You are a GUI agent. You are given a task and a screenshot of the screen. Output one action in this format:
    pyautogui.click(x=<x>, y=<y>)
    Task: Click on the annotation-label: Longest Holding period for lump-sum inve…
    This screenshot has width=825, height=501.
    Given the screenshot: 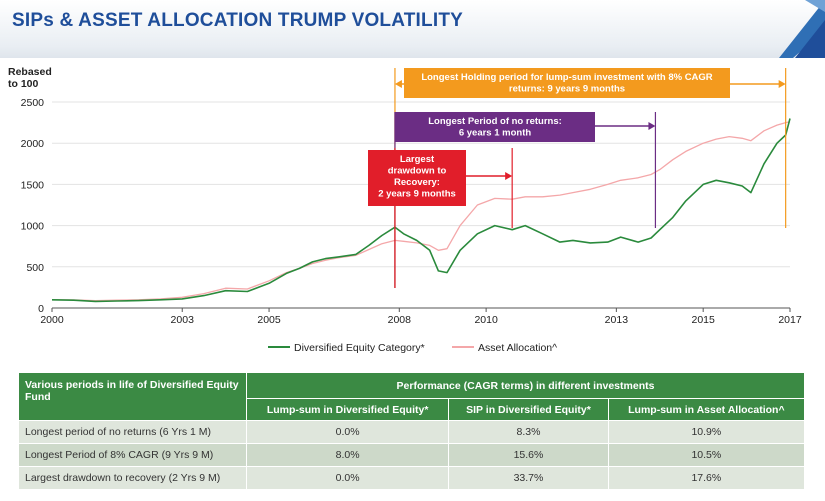 What is the action you would take?
    pyautogui.click(x=566, y=83)
    